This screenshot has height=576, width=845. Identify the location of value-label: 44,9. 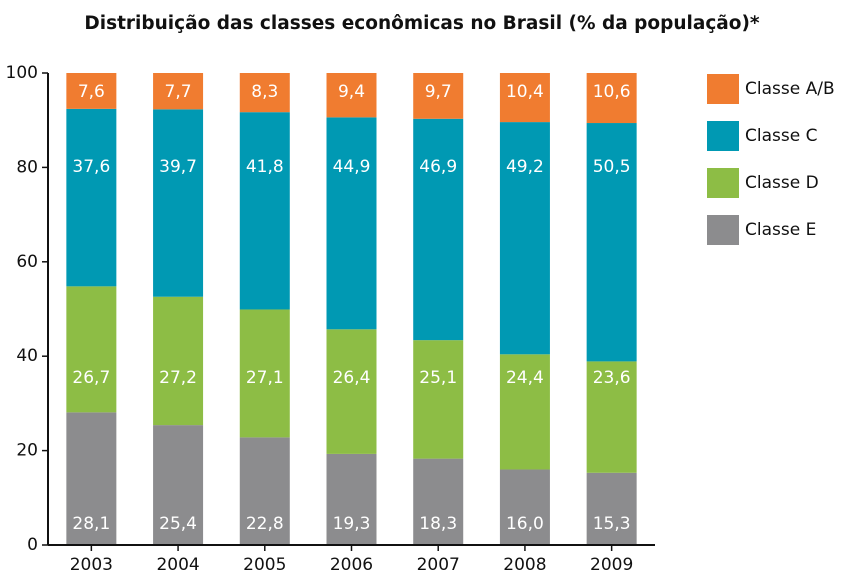
(352, 167).